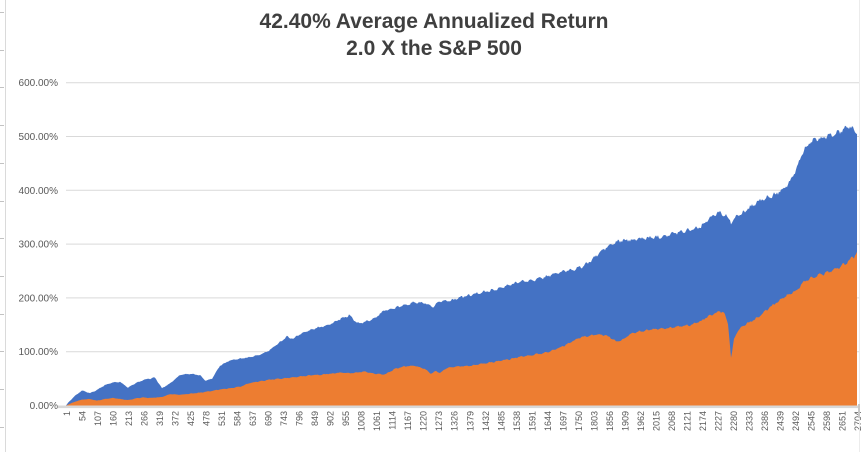 The height and width of the screenshot is (452, 864). I want to click on y-axis-label: 200.00%, so click(39, 298).